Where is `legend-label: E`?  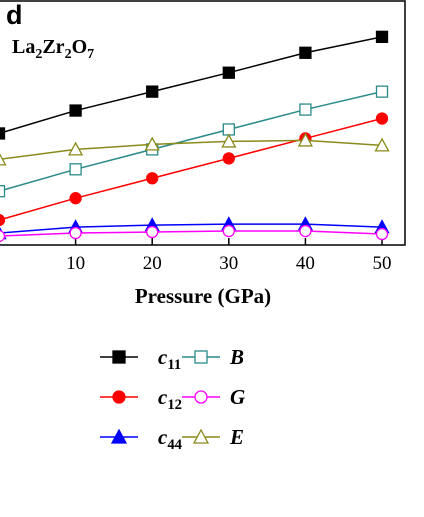
legend-label: E is located at coordinates (236, 437).